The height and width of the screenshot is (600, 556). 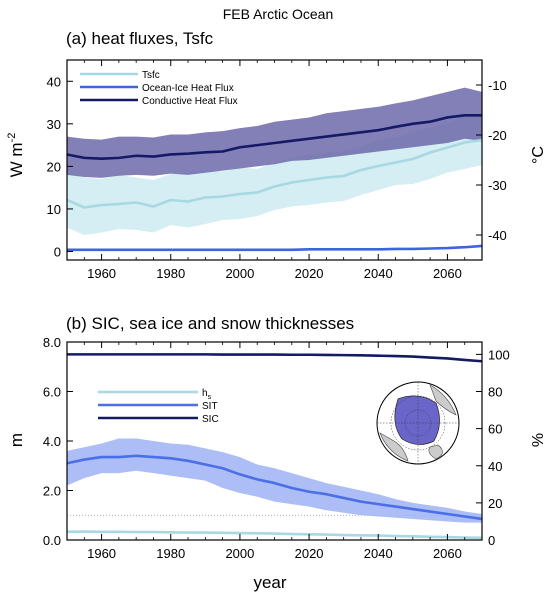 I want to click on legend-label-text: SIT, so click(x=210, y=406).